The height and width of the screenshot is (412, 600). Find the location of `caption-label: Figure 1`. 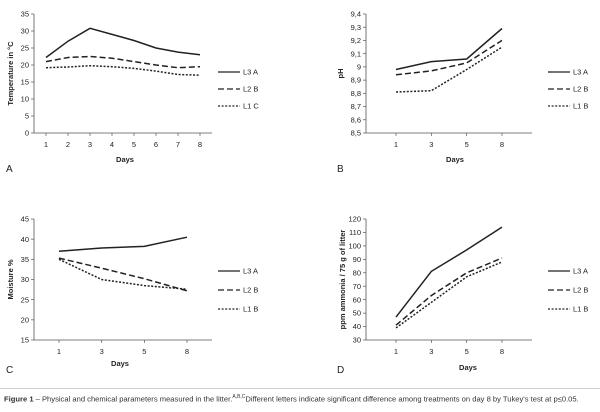

caption-label: Figure 1 is located at coordinates (19, 399).